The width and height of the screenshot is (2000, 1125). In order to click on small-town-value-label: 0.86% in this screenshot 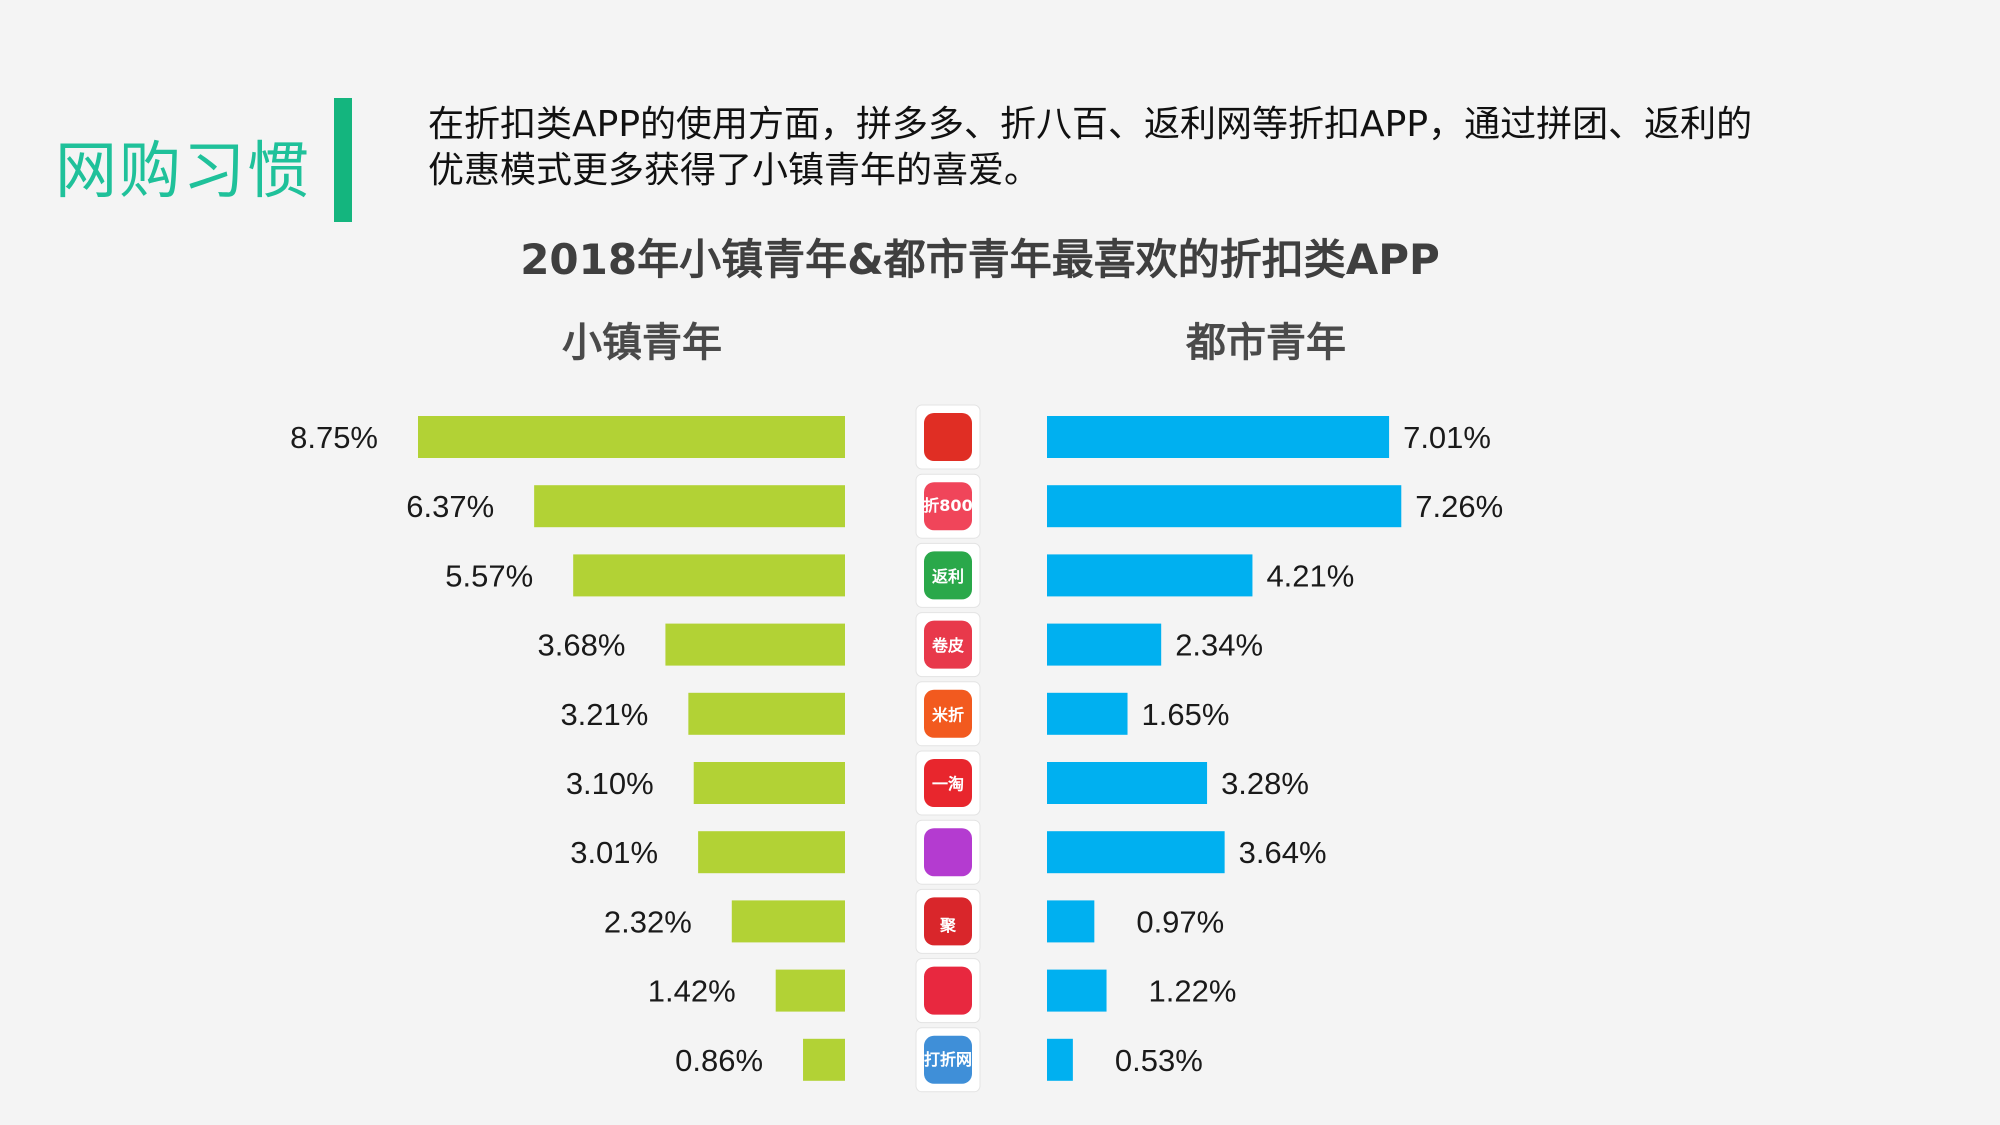, I will do `click(719, 1060)`.